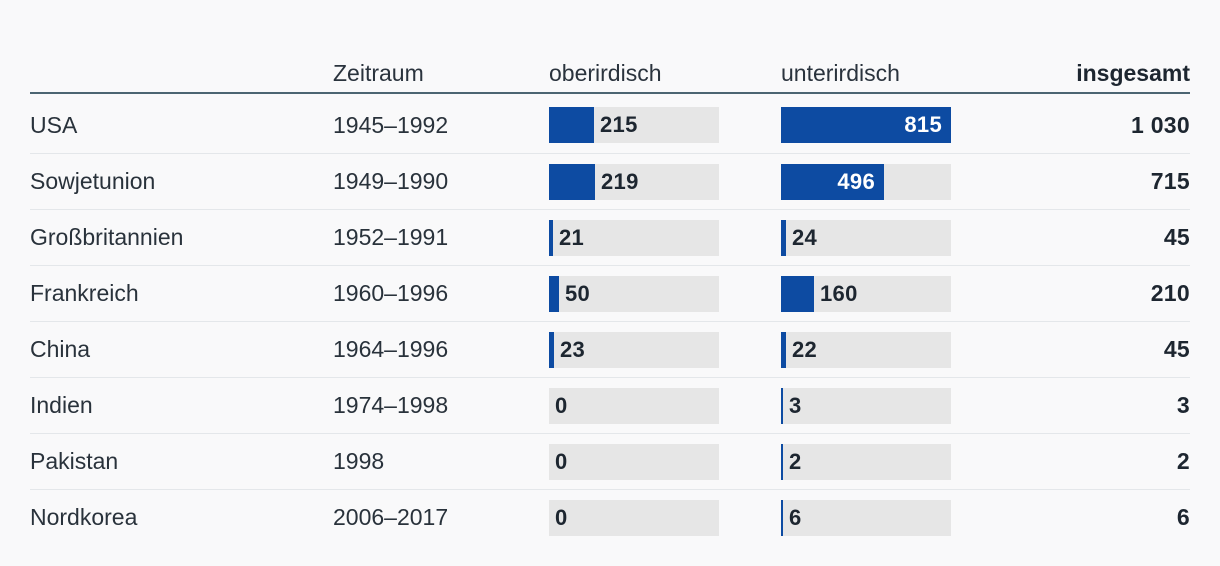 The width and height of the screenshot is (1220, 566). I want to click on oberirdisch-value: 21, so click(572, 237).